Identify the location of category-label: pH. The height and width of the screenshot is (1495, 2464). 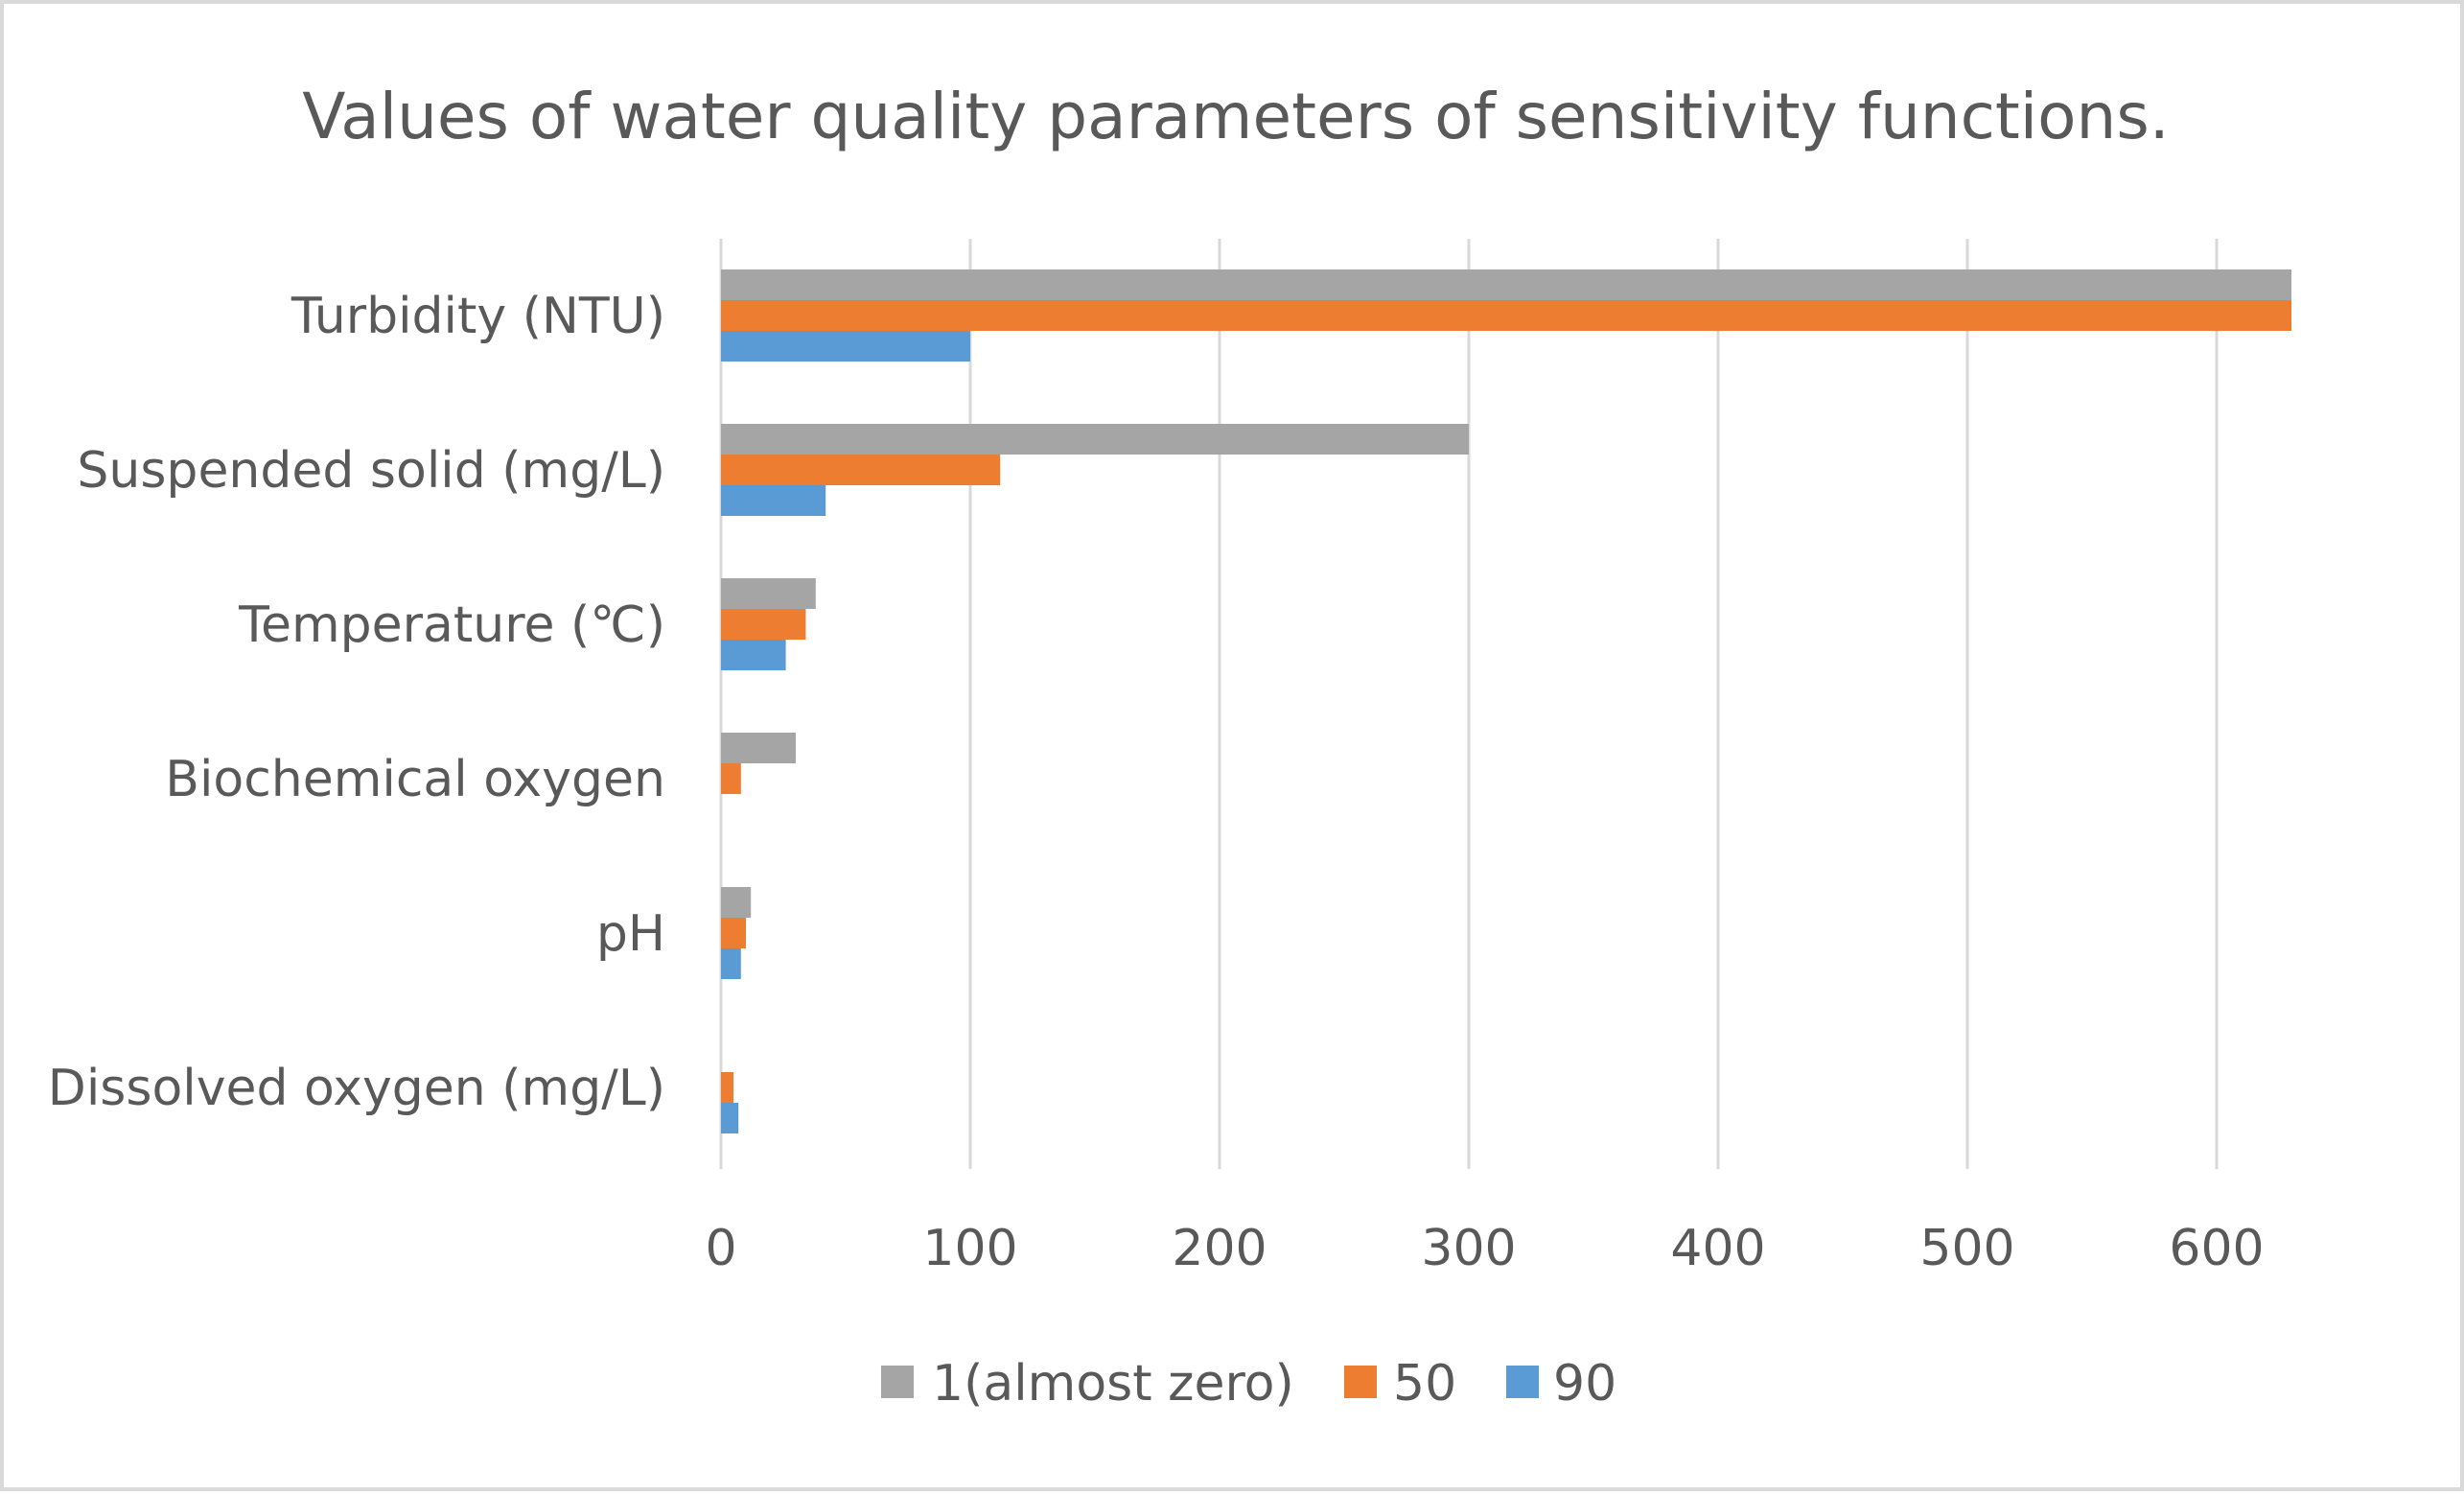
(630, 934).